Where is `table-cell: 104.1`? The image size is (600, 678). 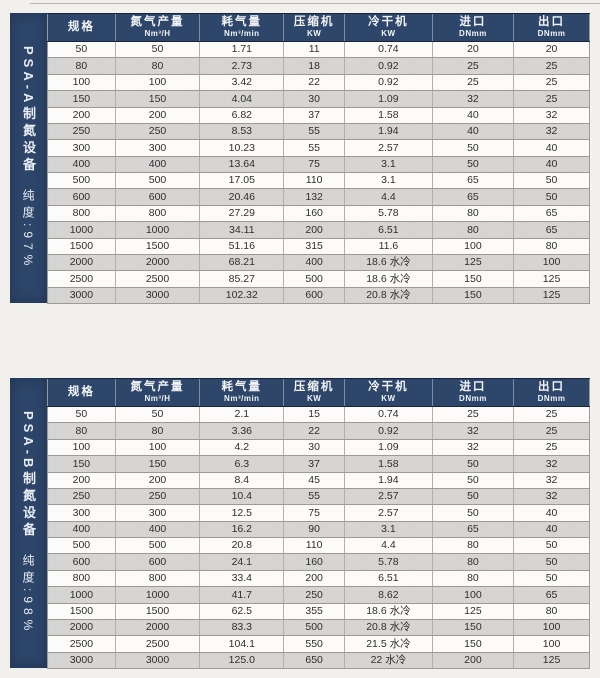 table-cell: 104.1 is located at coordinates (241, 644).